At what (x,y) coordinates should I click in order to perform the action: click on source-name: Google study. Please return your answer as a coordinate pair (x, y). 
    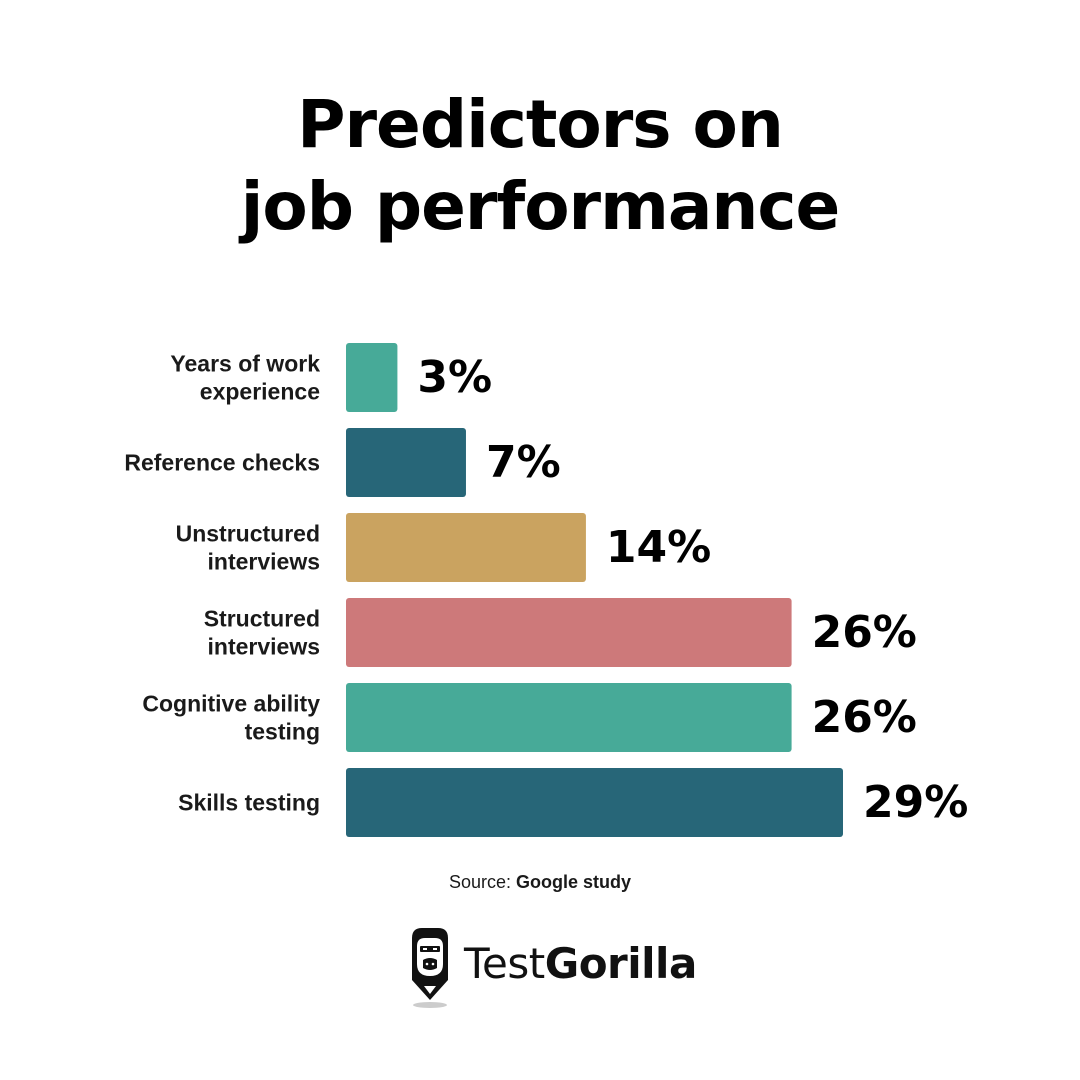
    Looking at the image, I should click on (574, 882).